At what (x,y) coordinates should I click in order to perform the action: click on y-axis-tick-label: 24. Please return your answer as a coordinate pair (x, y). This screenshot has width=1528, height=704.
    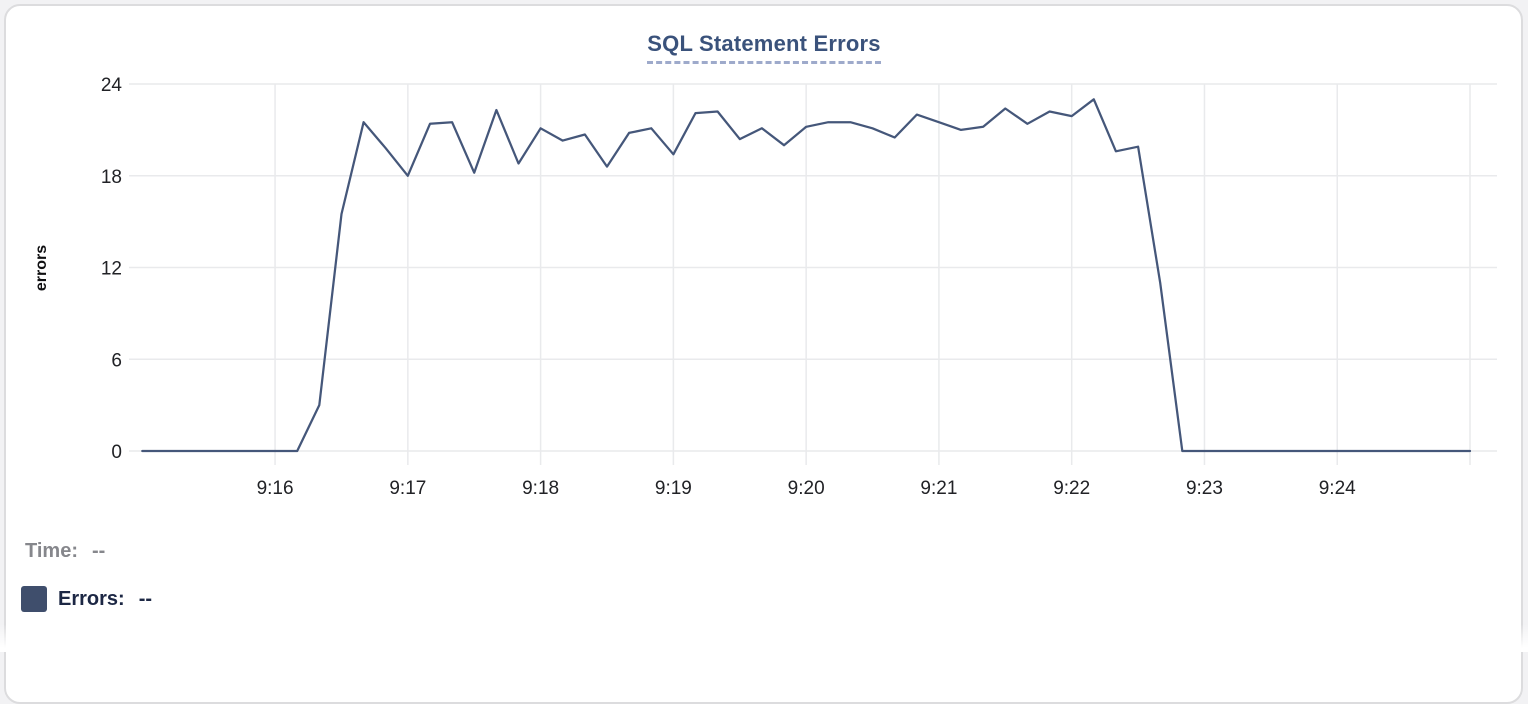
    Looking at the image, I should click on (112, 85).